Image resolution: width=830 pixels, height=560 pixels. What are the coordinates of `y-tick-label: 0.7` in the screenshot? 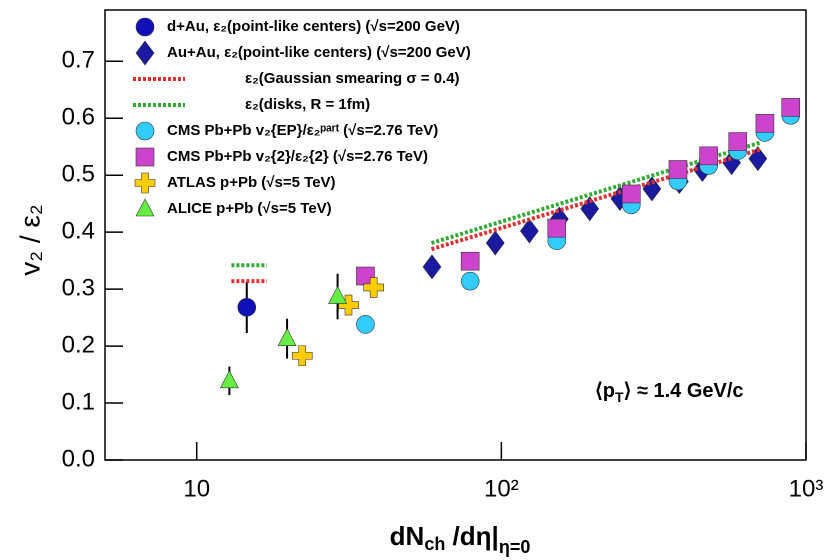 It's located at (78, 60).